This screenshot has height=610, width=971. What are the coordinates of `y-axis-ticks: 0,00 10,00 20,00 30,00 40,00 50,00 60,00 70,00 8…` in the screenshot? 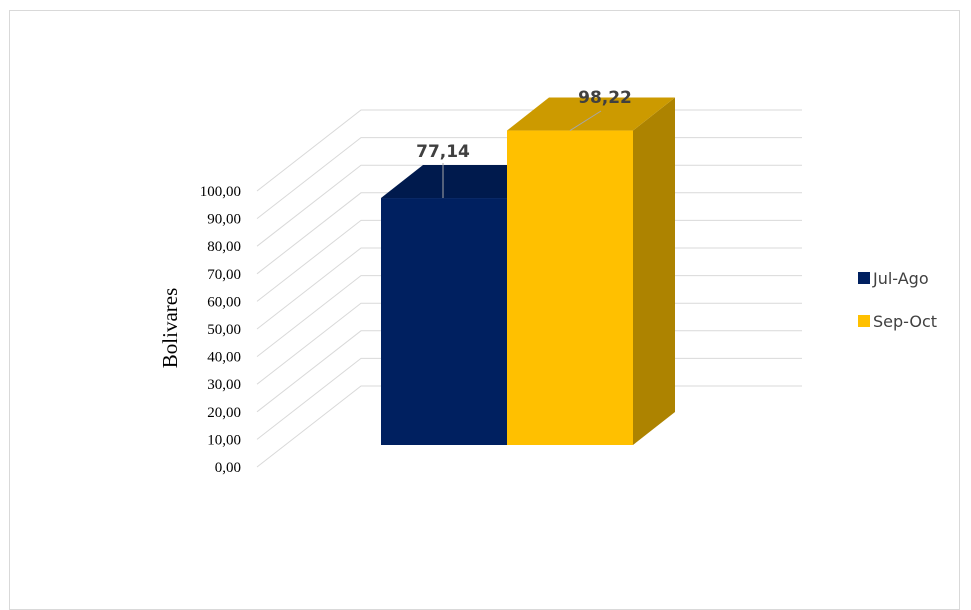 It's located at (220, 330).